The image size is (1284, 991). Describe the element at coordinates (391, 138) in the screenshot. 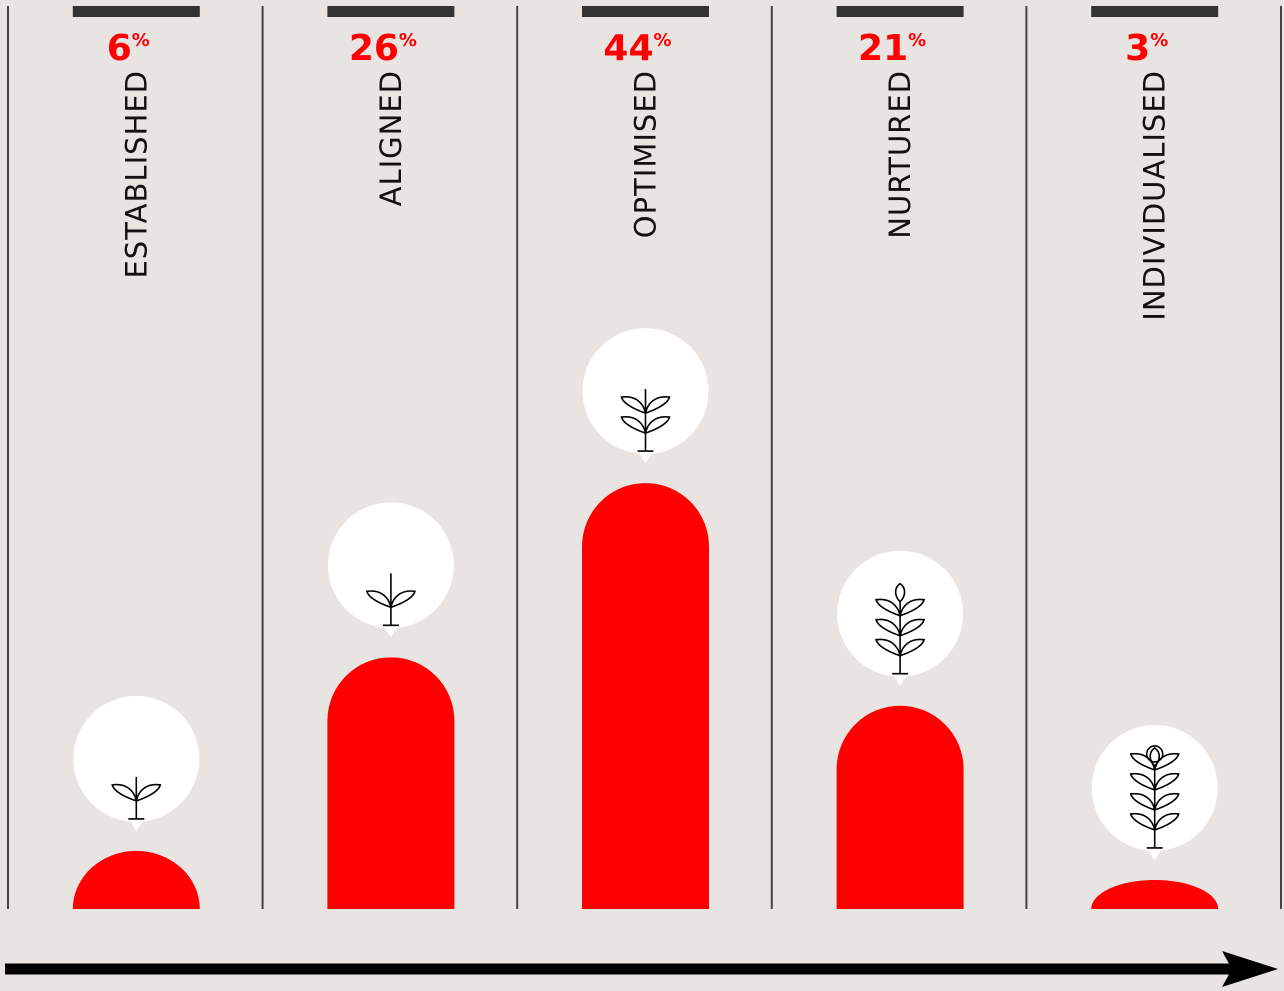

I see `category-label: ALIGNED` at that location.